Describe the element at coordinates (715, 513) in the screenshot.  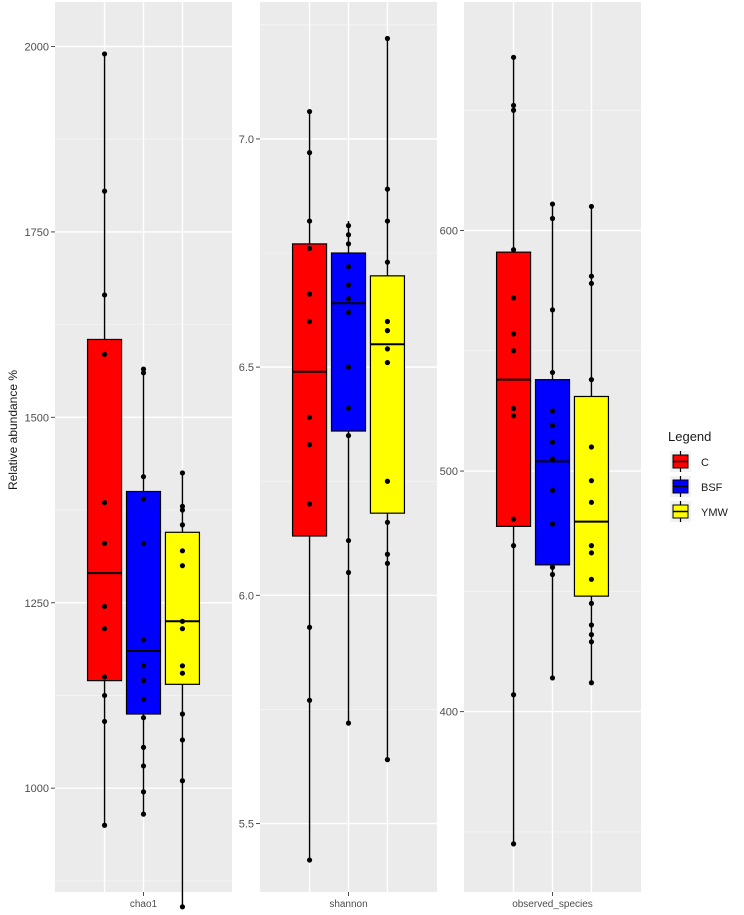
I see `legend-label: YMW` at that location.